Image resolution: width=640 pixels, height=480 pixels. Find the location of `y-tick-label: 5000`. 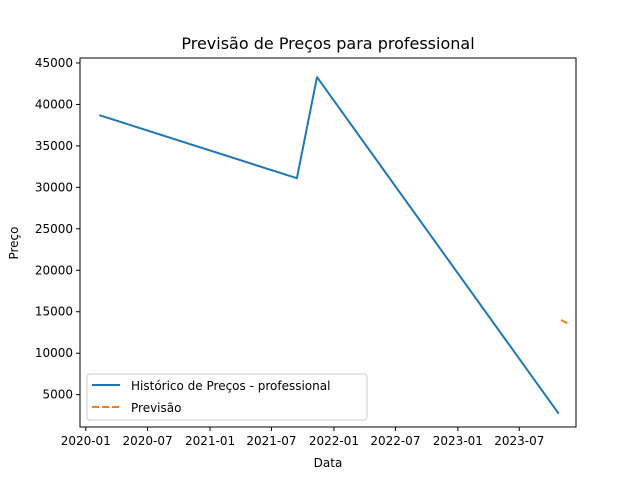

y-tick-label: 5000 is located at coordinates (57, 395).